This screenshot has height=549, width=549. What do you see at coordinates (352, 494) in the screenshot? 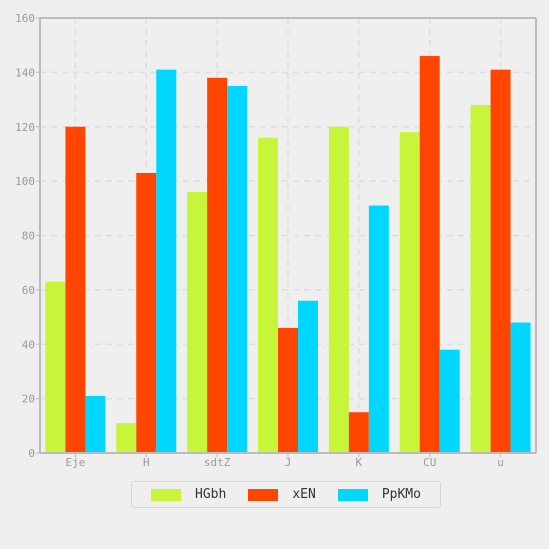
I see `legend-swatch-ppkmo` at bounding box center [352, 494].